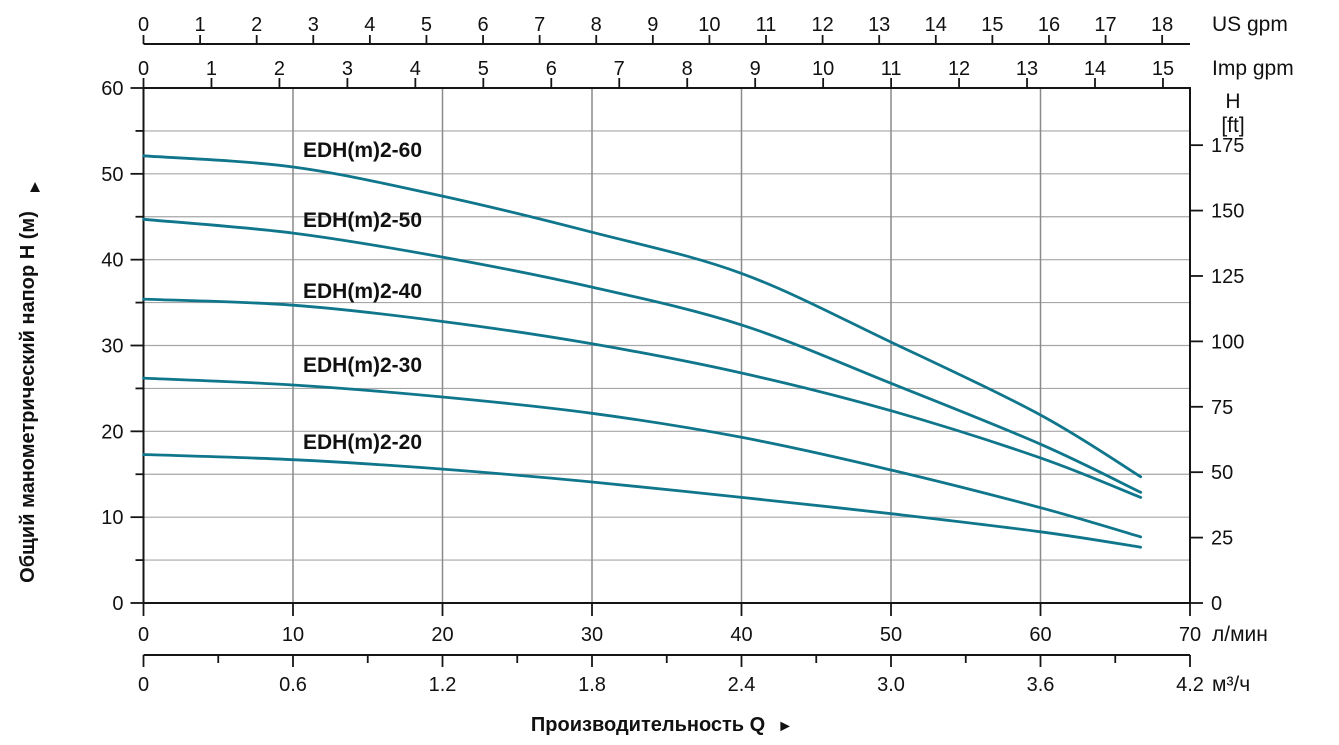 The width and height of the screenshot is (1339, 745). What do you see at coordinates (1049, 25) in the screenshot?
I see `tick-label: 16` at bounding box center [1049, 25].